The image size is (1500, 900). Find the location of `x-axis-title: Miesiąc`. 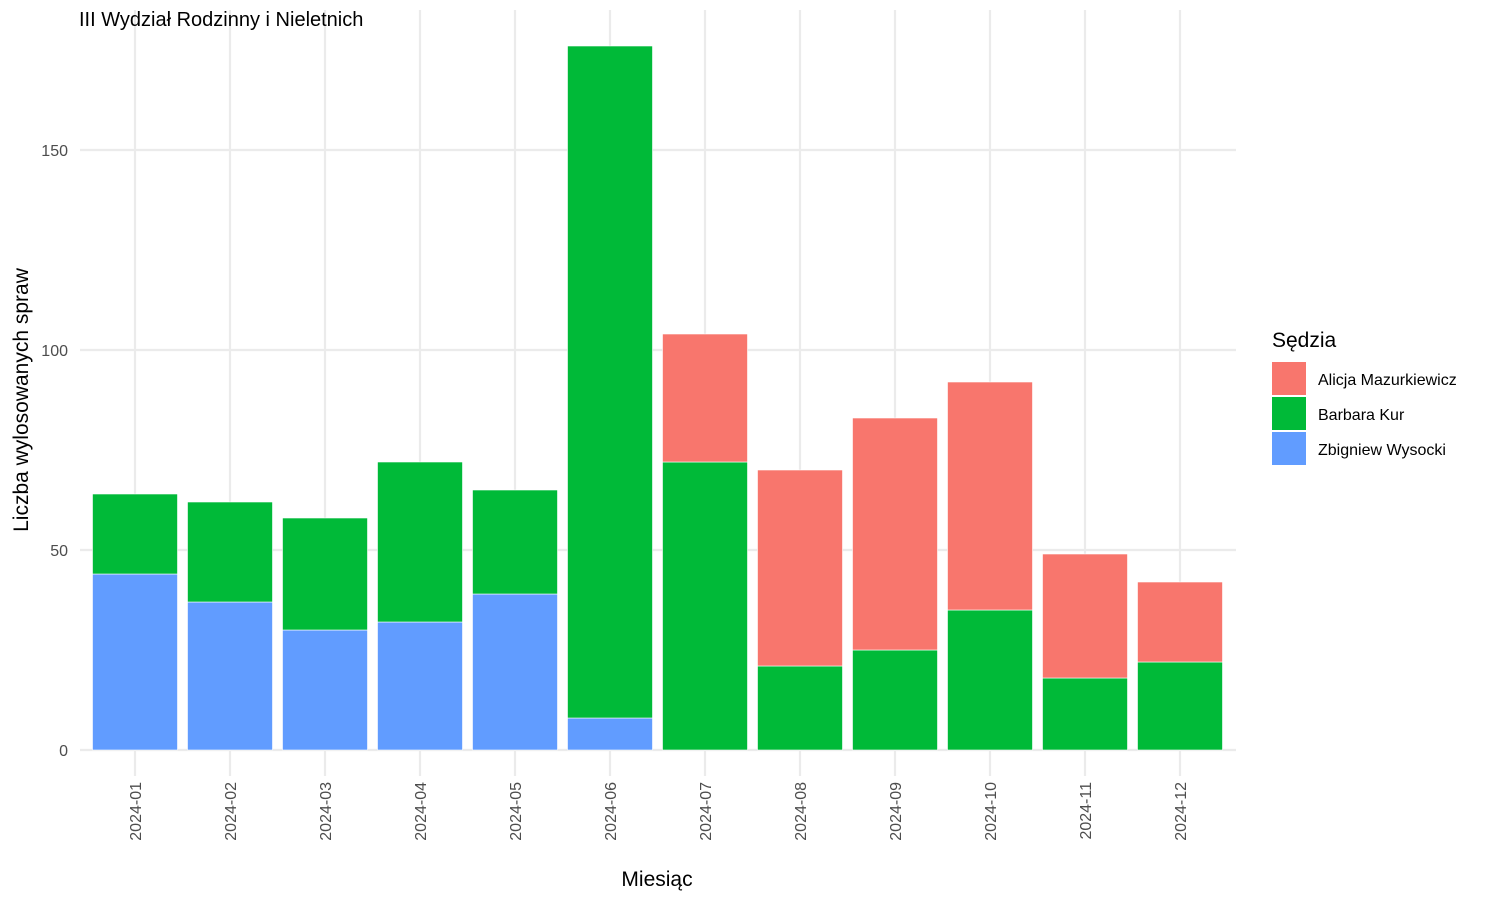

x-axis-title: Miesiąc is located at coordinates (656, 879).